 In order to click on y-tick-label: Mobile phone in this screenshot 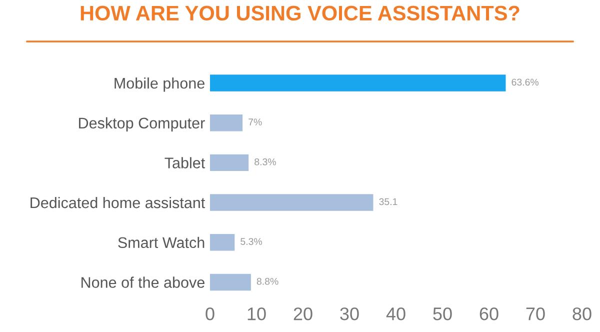, I will do `click(159, 84)`.